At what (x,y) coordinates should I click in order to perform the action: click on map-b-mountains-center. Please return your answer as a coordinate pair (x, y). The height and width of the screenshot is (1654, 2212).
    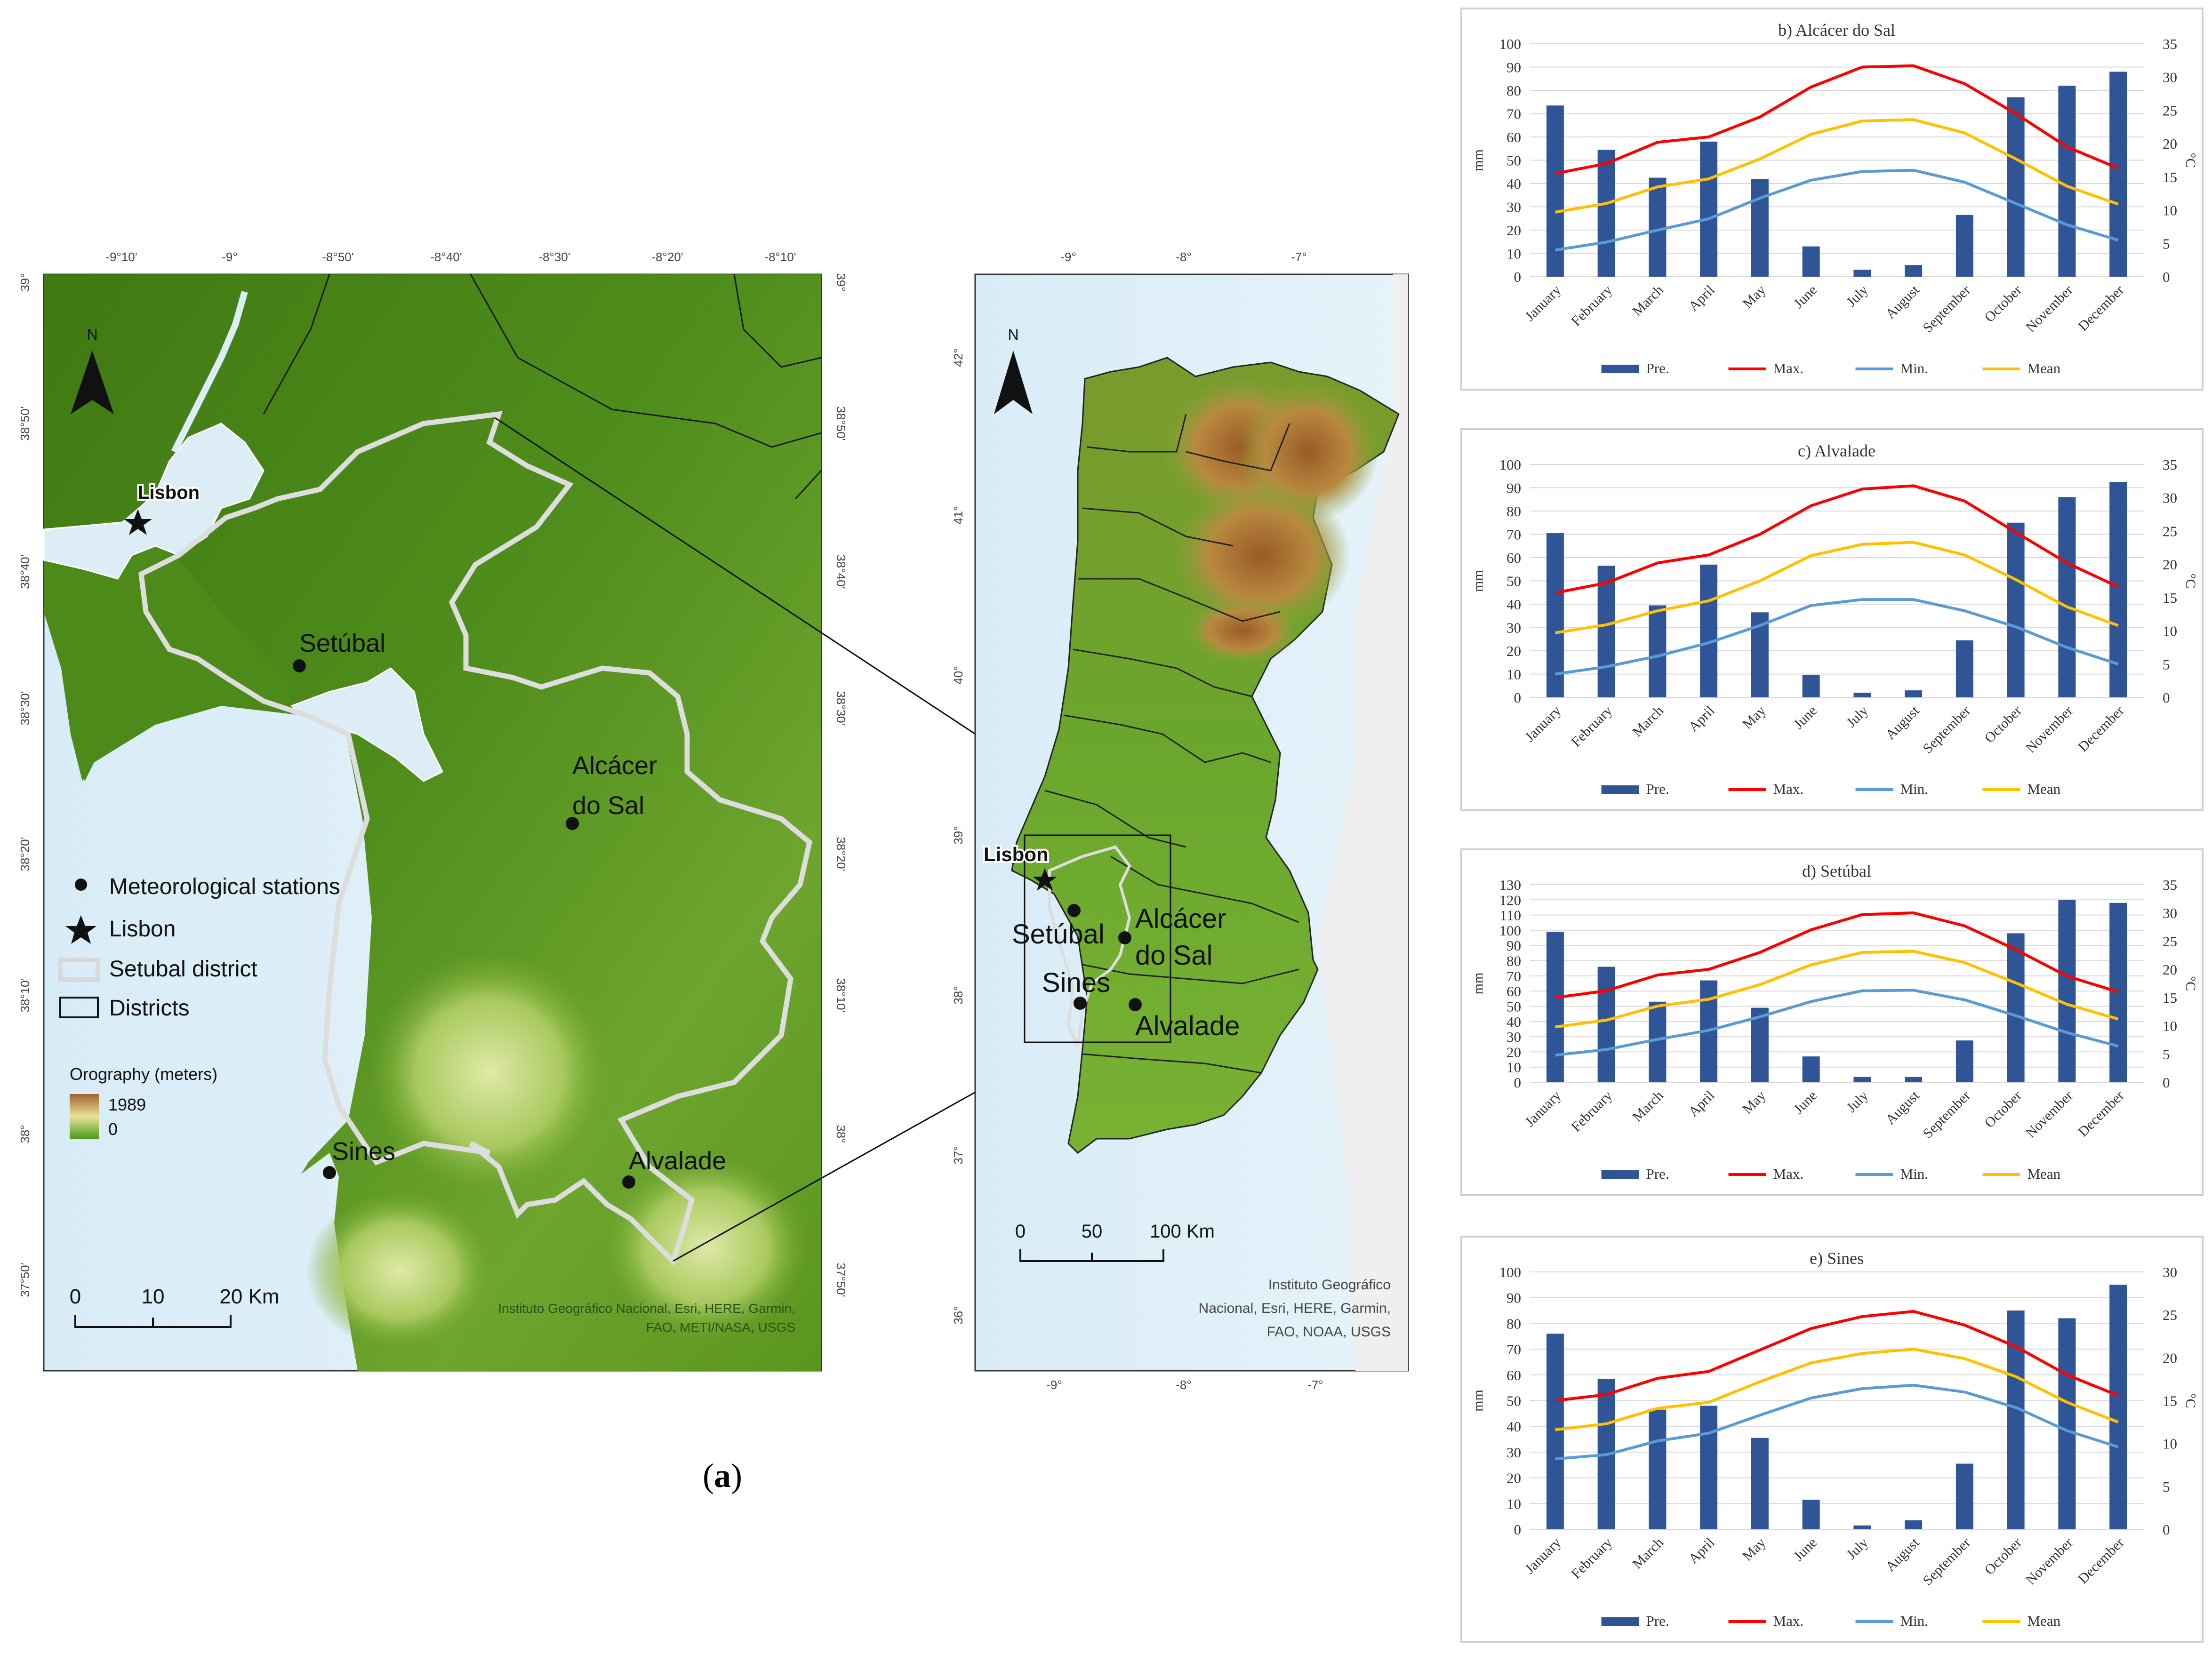
    Looking at the image, I should click on (1261, 555).